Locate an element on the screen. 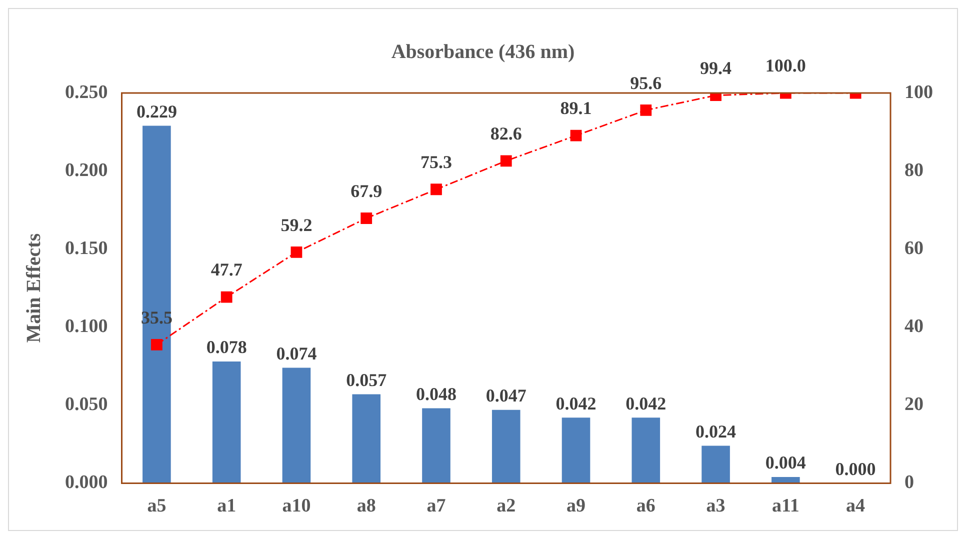  x-tick-label: a6 is located at coordinates (646, 506).